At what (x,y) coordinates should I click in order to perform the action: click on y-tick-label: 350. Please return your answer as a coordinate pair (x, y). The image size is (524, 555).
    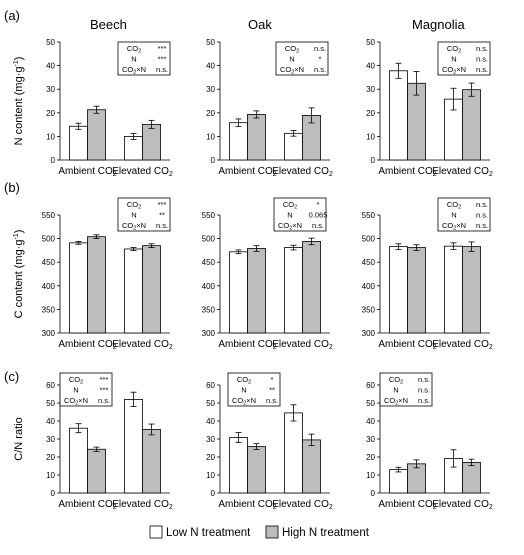
    Looking at the image, I should click on (49, 309).